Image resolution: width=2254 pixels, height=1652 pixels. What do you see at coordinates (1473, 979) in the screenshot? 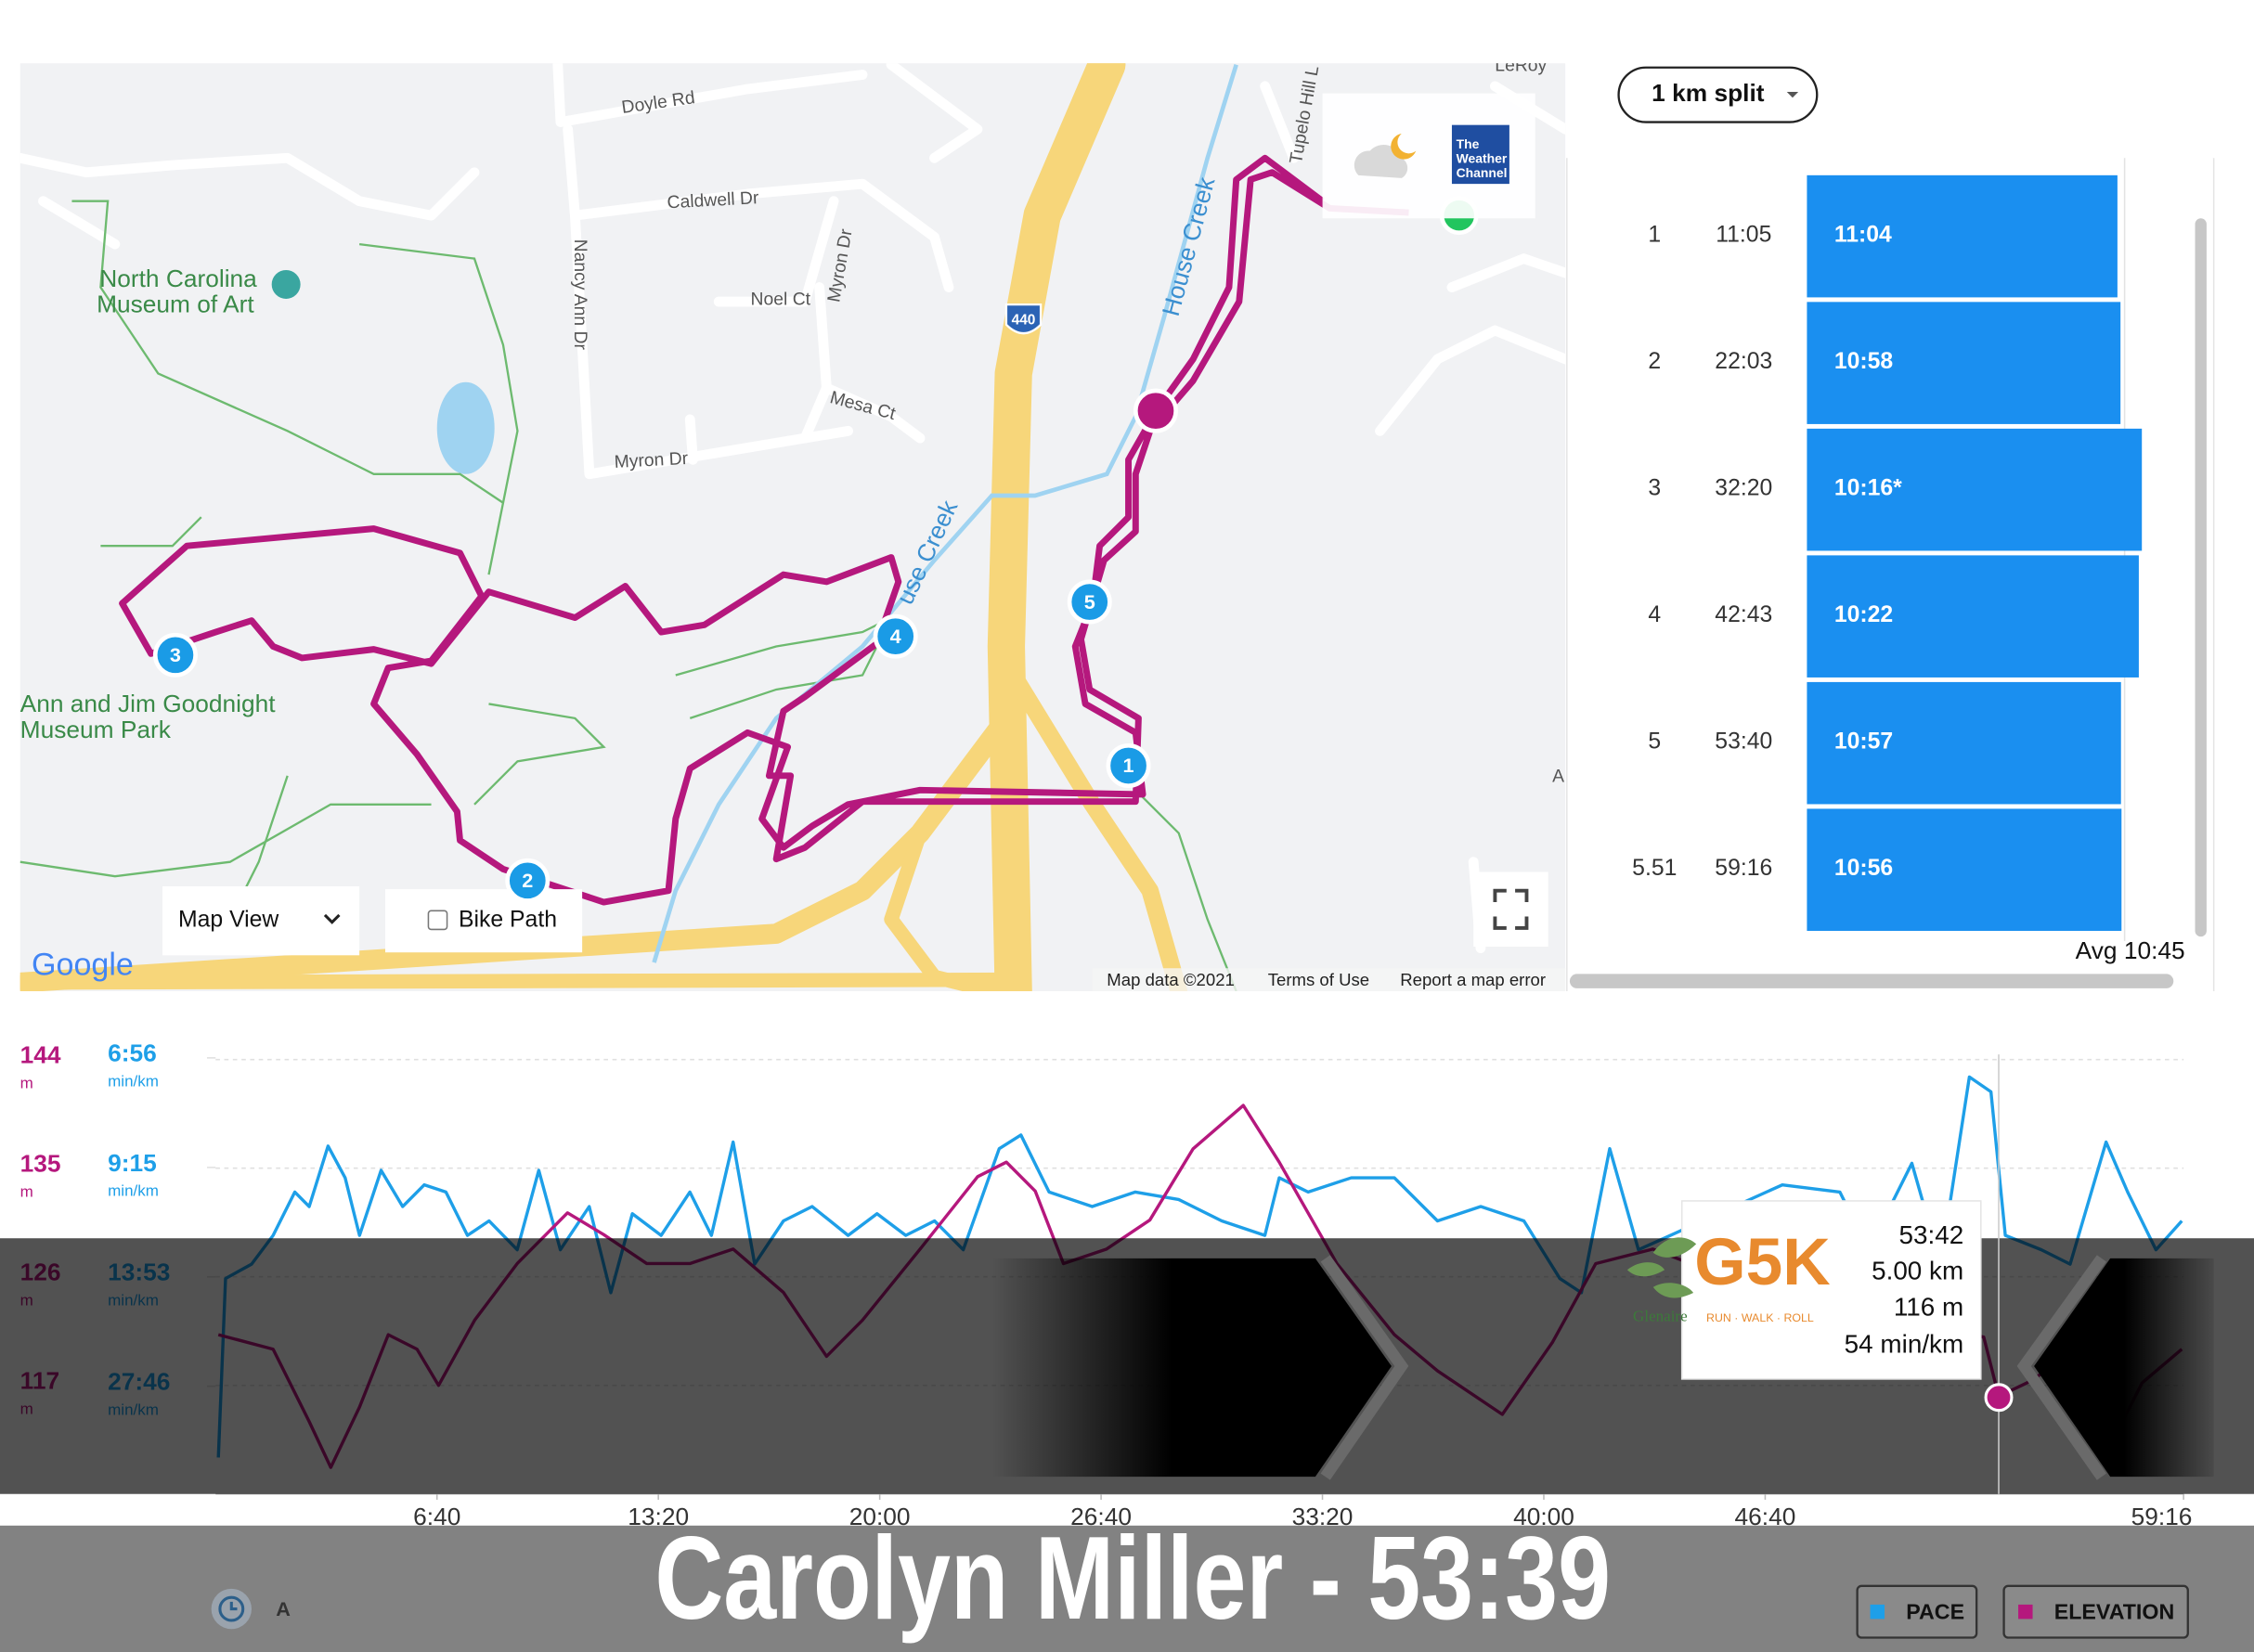
I see `map-attribution: Report a map error` at bounding box center [1473, 979].